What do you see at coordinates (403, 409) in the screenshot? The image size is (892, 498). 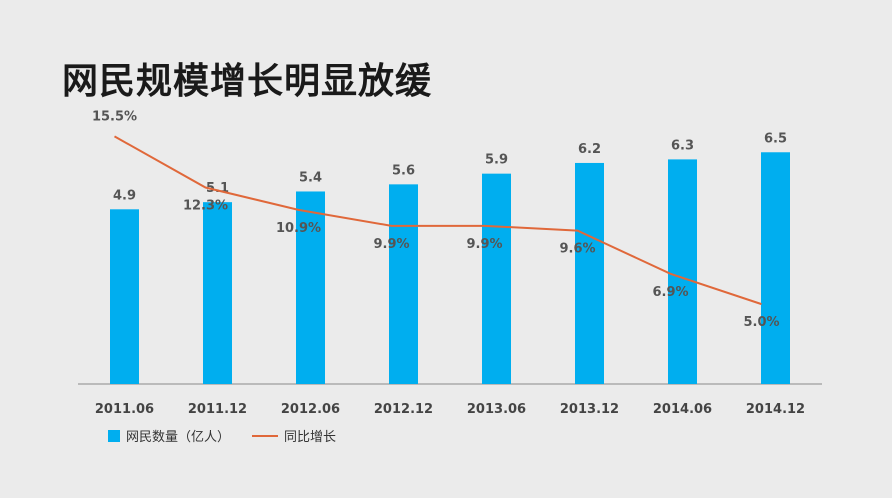 I see `x-tick-label: 2012.12` at bounding box center [403, 409].